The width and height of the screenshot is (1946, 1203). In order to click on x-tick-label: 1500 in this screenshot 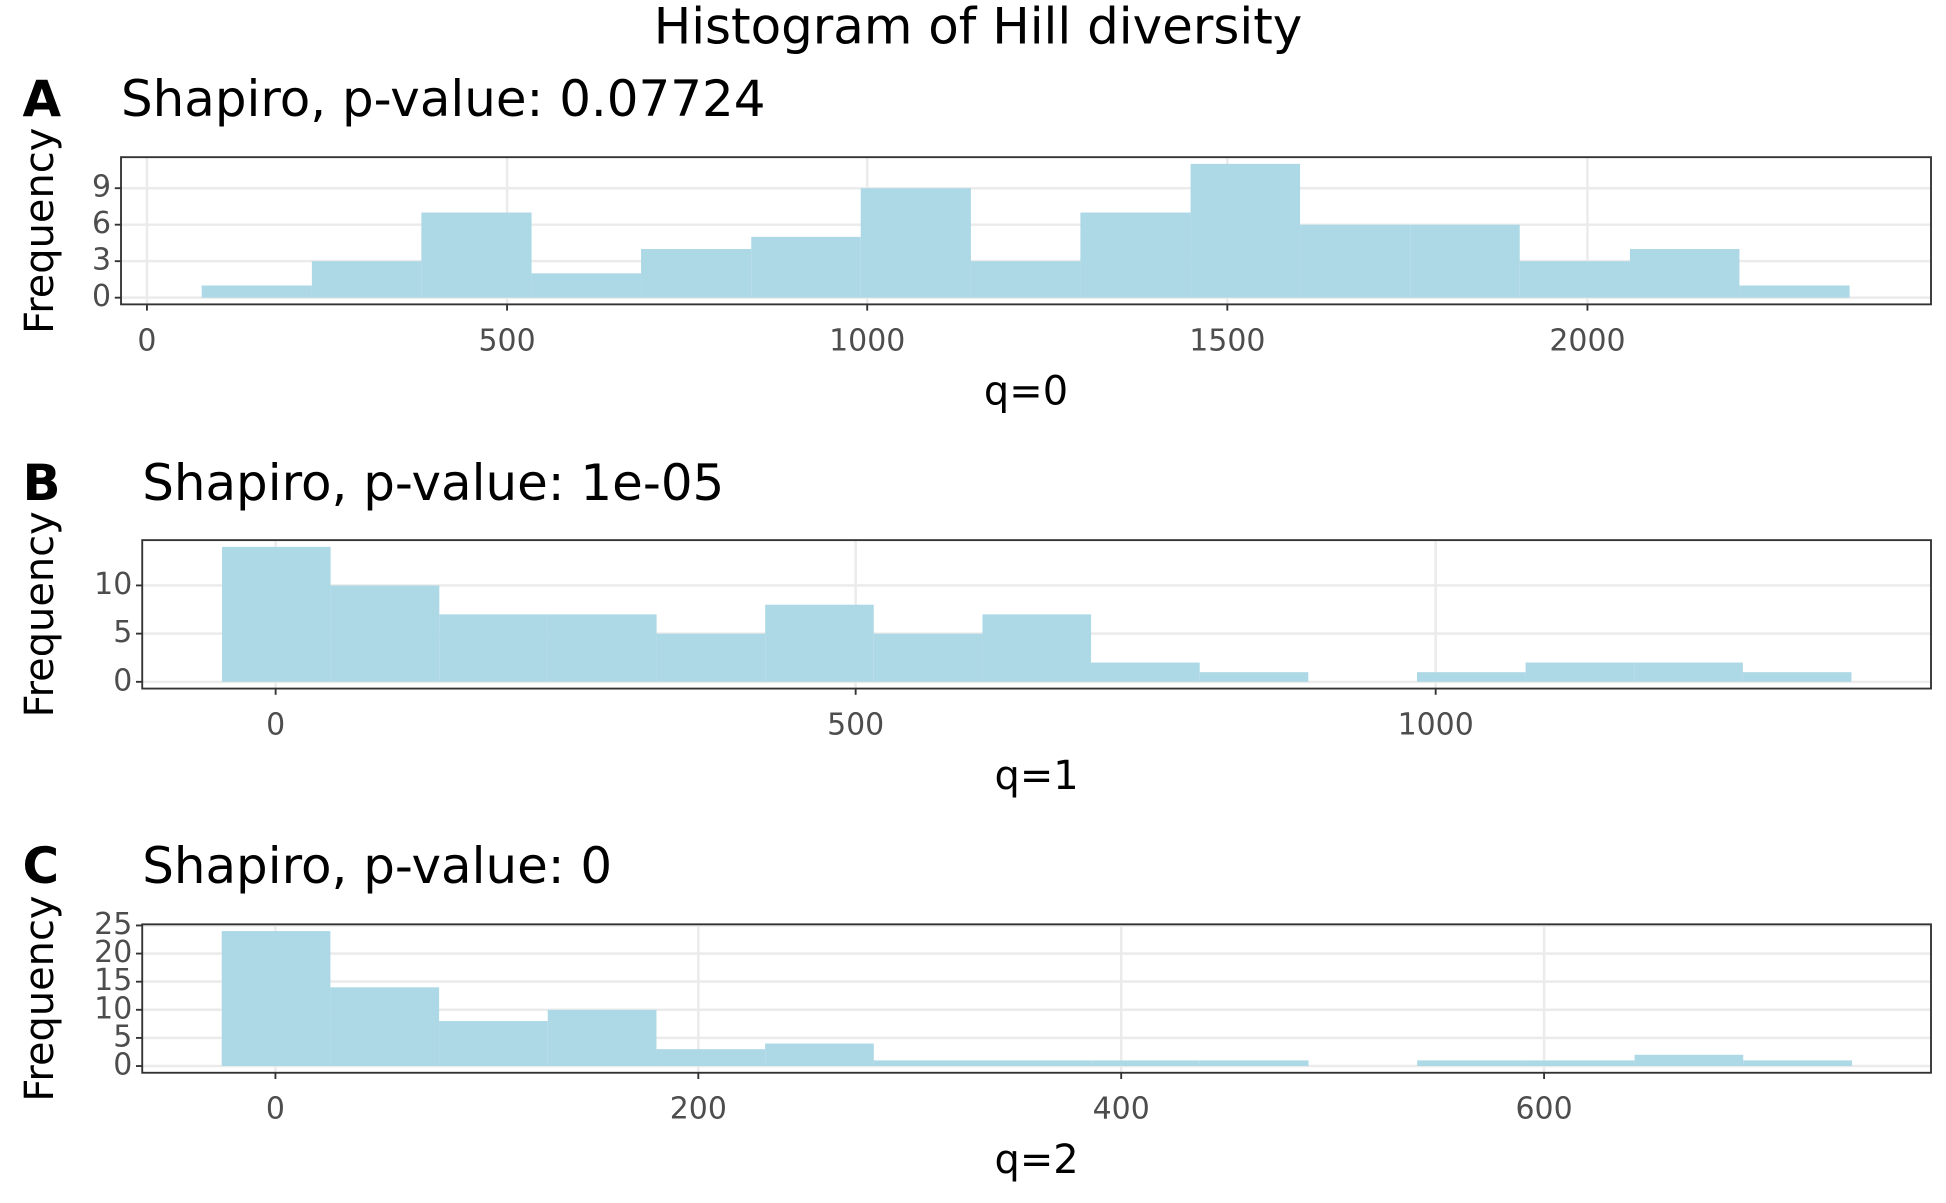, I will do `click(1227, 340)`.